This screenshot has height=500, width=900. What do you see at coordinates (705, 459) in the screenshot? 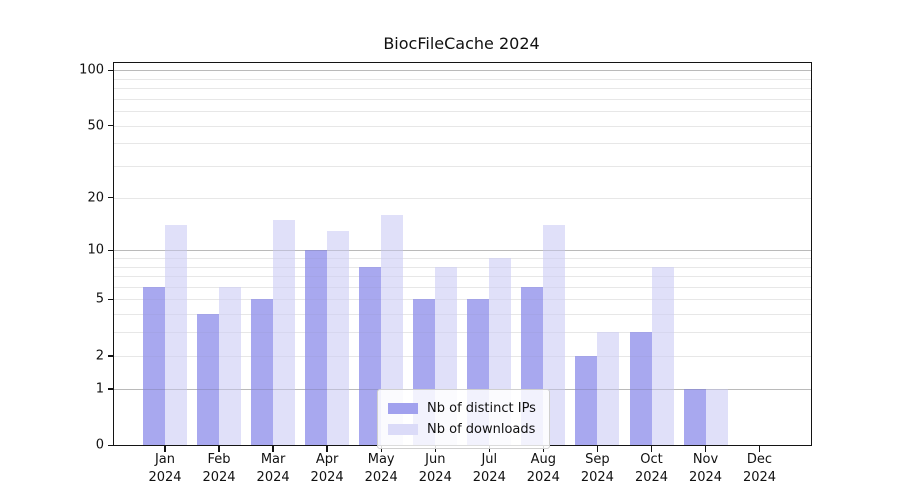
I see `x-label-month: Nov` at bounding box center [705, 459].